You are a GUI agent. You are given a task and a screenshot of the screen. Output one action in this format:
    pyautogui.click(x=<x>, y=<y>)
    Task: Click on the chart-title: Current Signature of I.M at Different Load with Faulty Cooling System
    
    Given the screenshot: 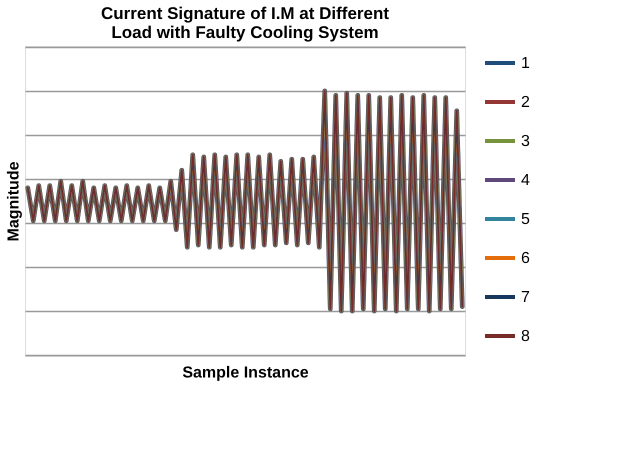 What is the action you would take?
    pyautogui.click(x=245, y=23)
    